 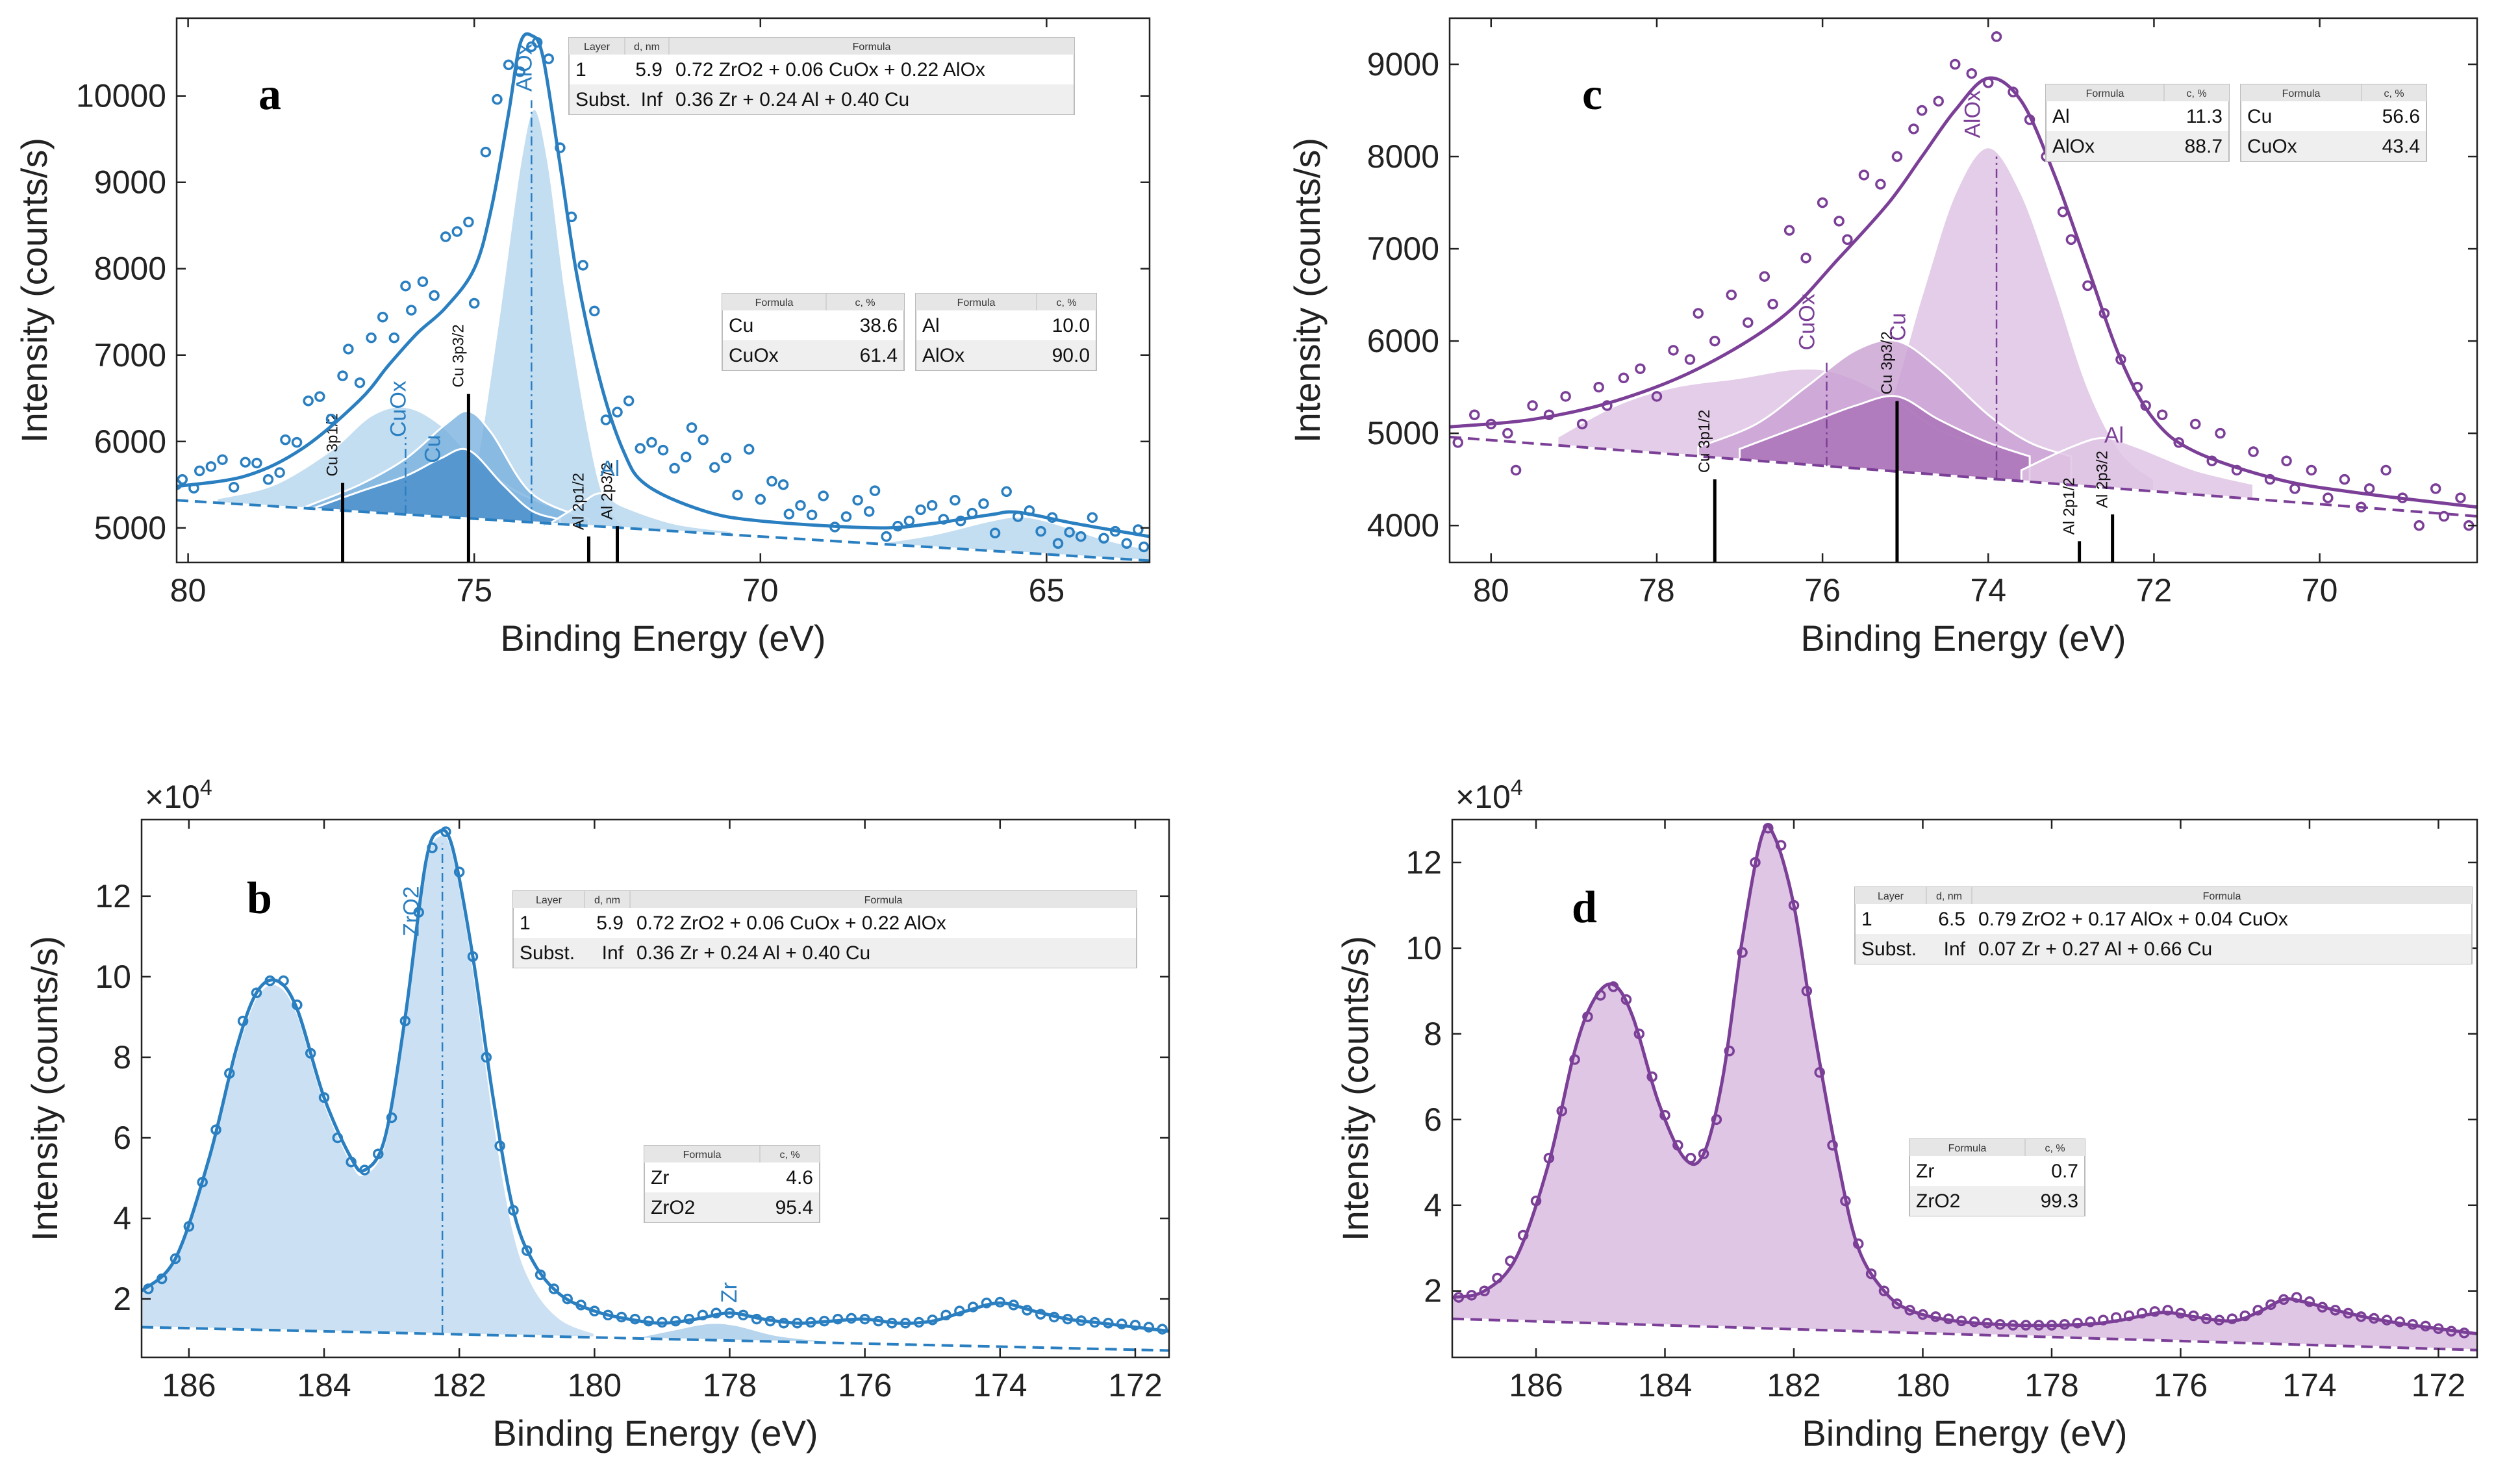 What do you see at coordinates (2133, 920) in the screenshot?
I see `table-cell: 0.79 ZrO2 + 0.17 AlOx + 0.04 CuOx` at bounding box center [2133, 920].